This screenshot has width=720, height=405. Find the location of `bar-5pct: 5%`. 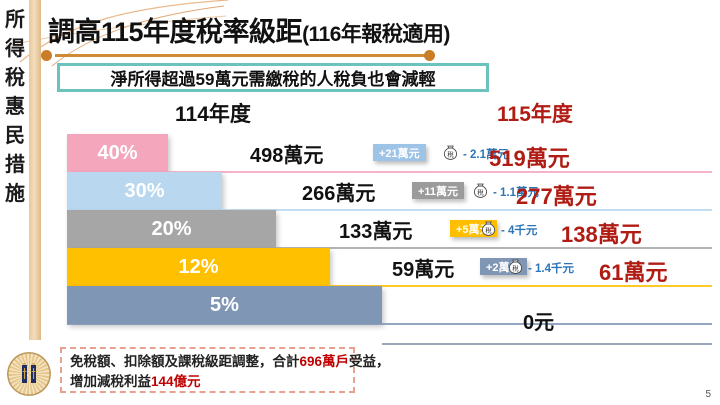

bar-5pct: 5% is located at coordinates (224, 305).